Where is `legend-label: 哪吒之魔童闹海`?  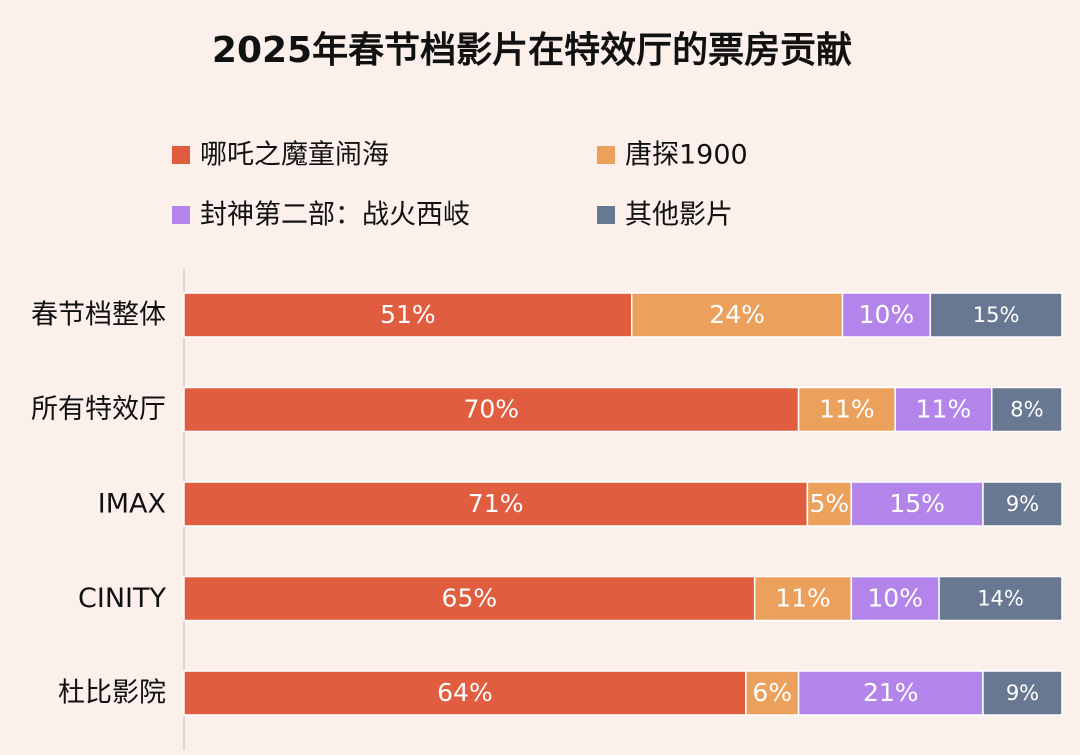 legend-label: 哪吒之魔童闹海 is located at coordinates (294, 155).